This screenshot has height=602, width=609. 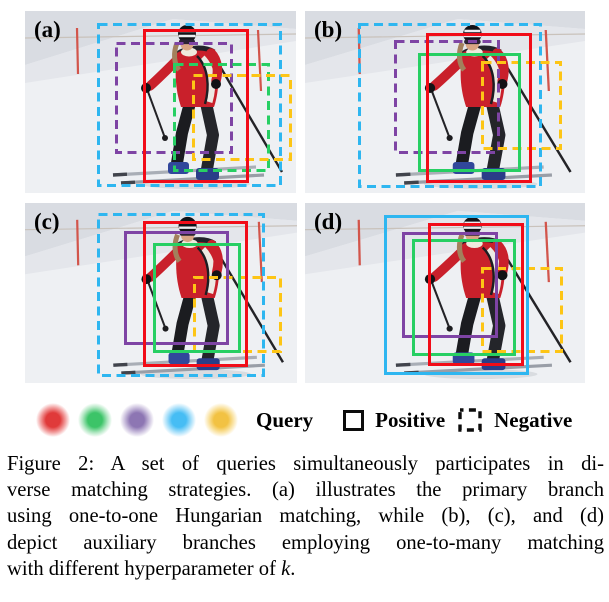 What do you see at coordinates (533, 419) in the screenshot?
I see `negative-label: Negative` at bounding box center [533, 419].